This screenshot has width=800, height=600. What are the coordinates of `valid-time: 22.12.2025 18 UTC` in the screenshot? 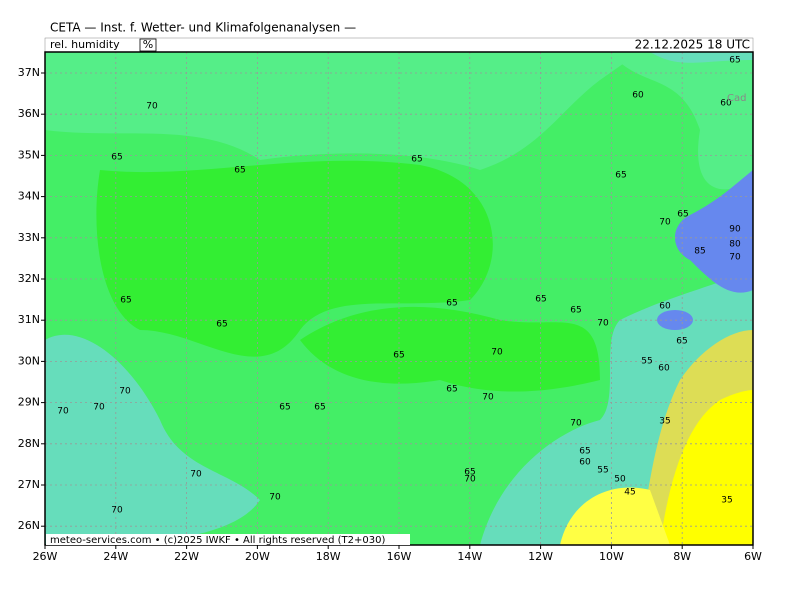 It's located at (692, 45).